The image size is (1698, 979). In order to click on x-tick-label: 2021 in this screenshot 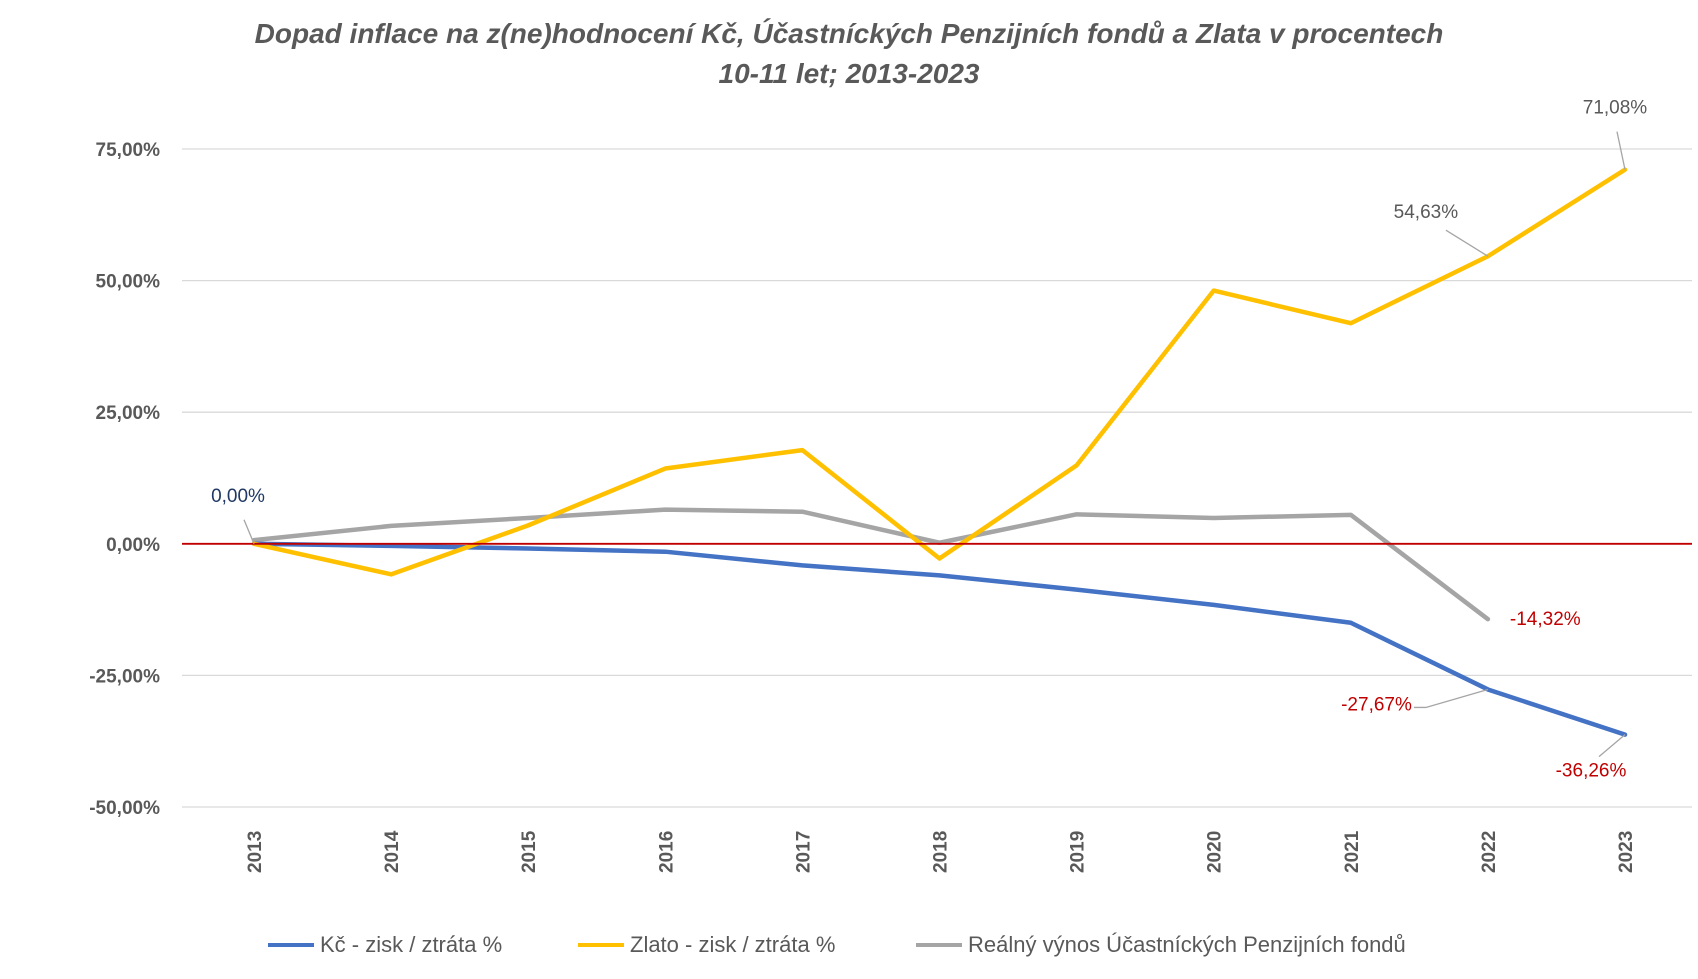, I will do `click(1352, 851)`.